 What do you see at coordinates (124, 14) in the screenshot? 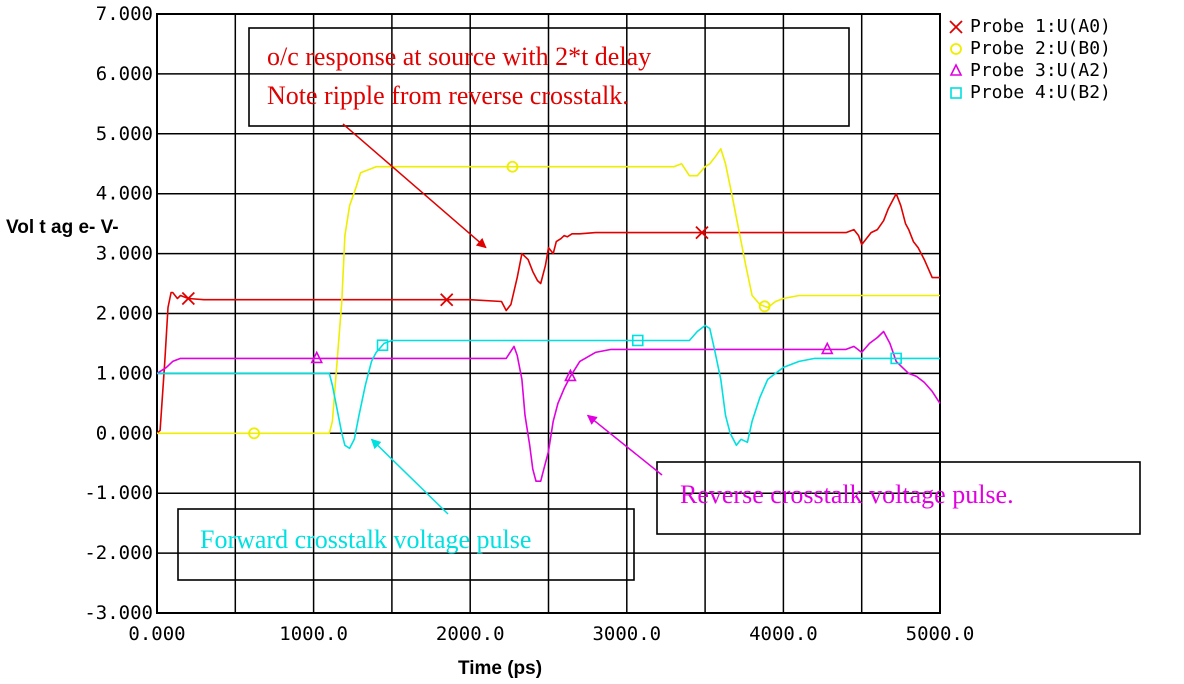
I see `y-tick-label: 7.000` at bounding box center [124, 14].